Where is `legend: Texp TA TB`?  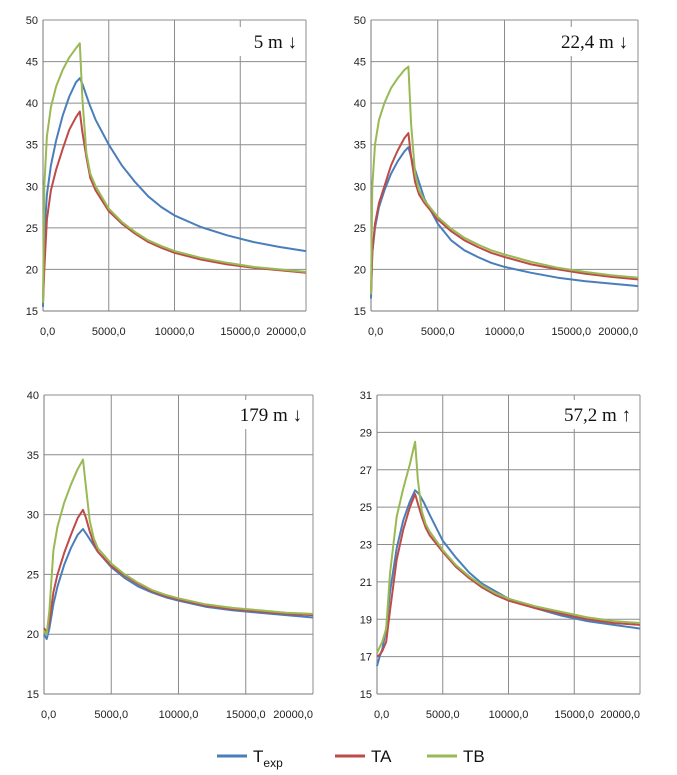 legend: Texp TA TB is located at coordinates (351, 758).